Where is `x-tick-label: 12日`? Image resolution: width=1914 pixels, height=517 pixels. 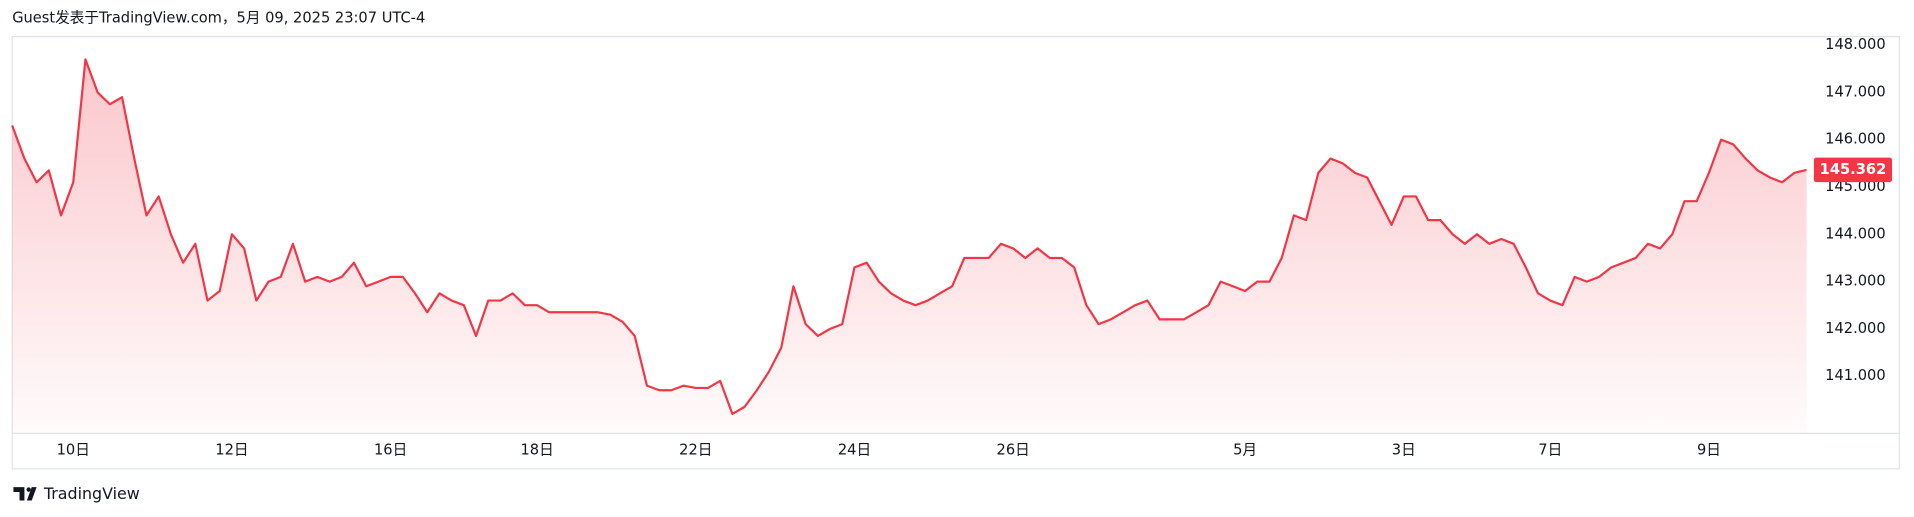
x-tick-label: 12日 is located at coordinates (231, 449).